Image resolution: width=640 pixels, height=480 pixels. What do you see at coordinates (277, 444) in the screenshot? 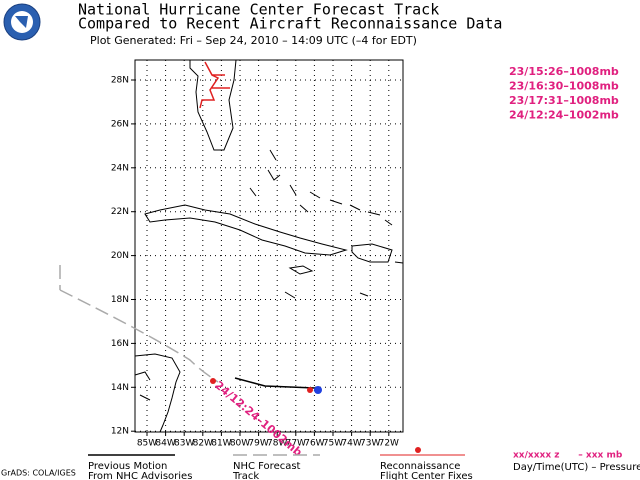
I see `lon-label: 78W` at bounding box center [277, 444].